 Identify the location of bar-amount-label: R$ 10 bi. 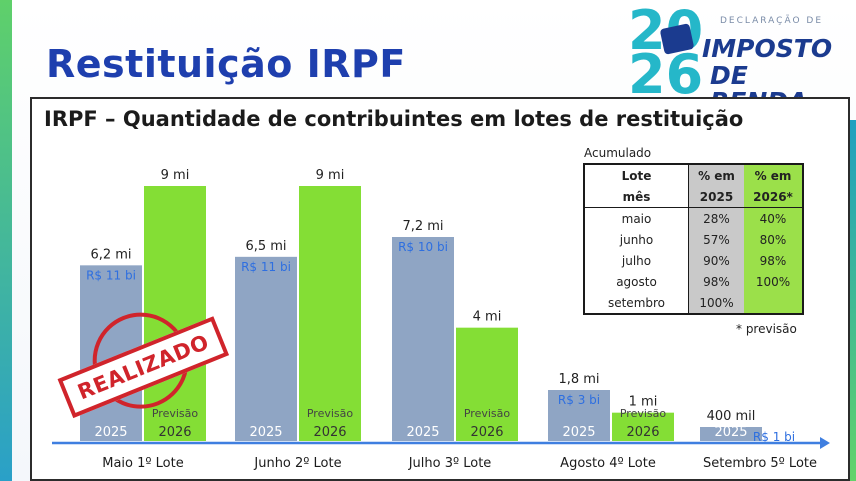
(423, 247).